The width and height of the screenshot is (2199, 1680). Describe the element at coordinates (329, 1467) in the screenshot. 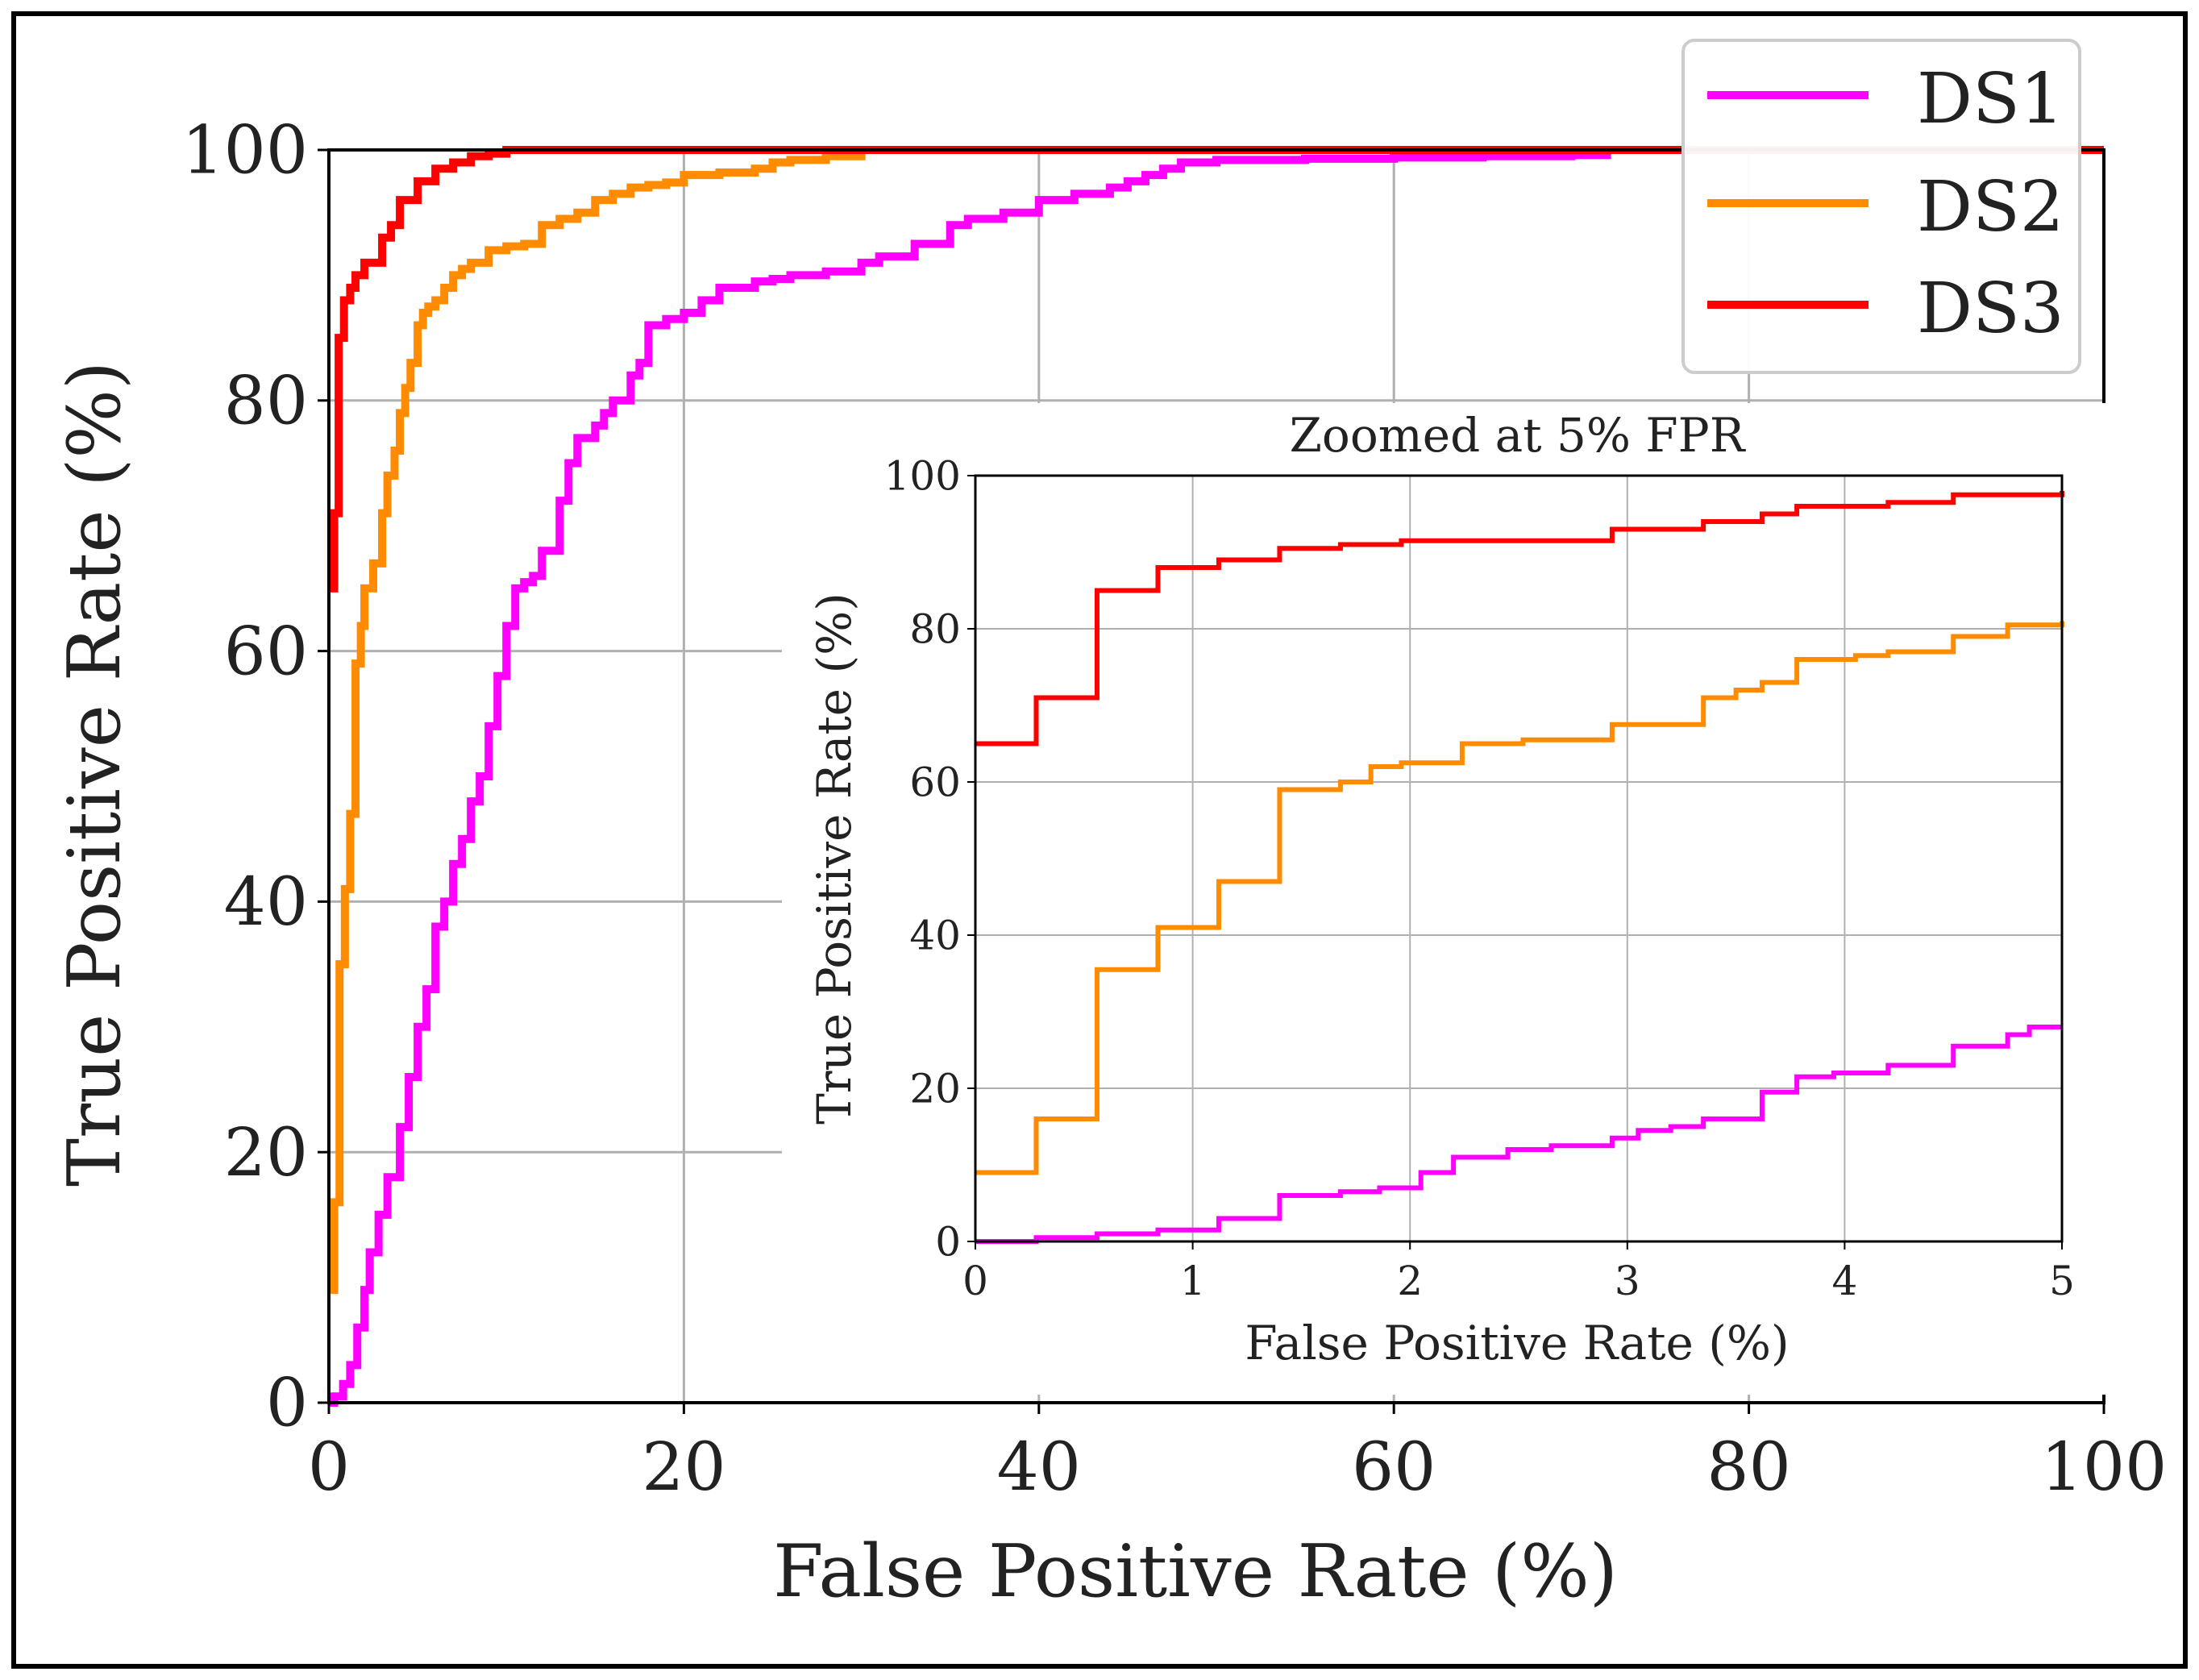

I see `main-x-tick-label: 0` at that location.